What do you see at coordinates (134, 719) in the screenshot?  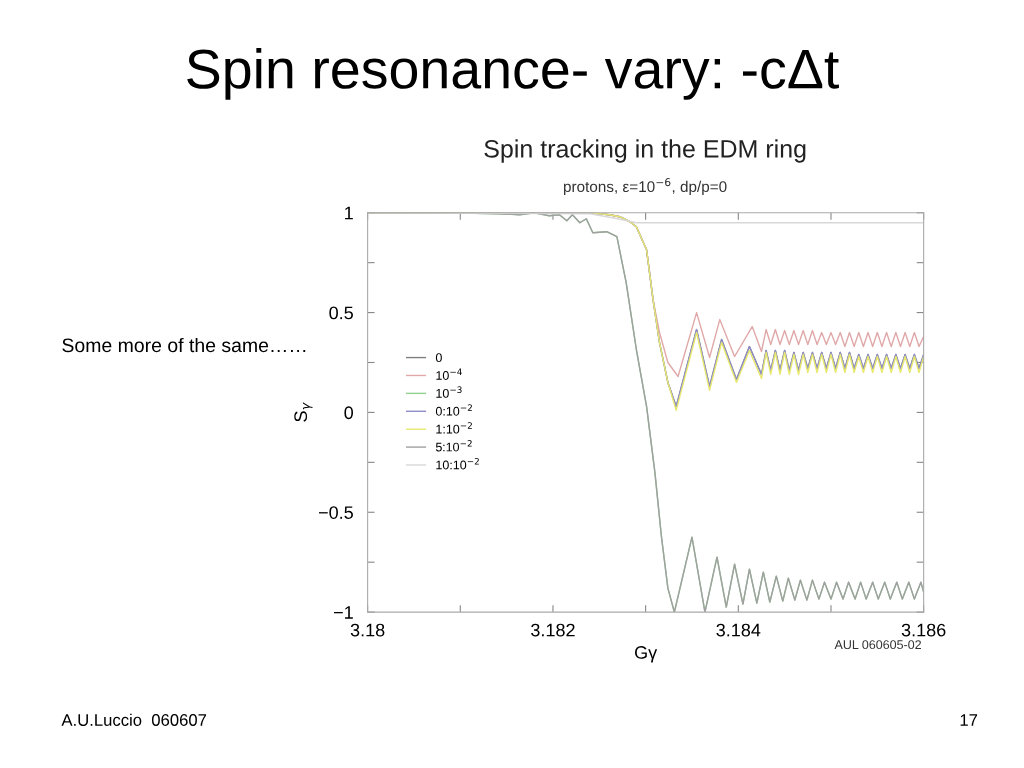 I see `text: A.U.Luccio 060607` at bounding box center [134, 719].